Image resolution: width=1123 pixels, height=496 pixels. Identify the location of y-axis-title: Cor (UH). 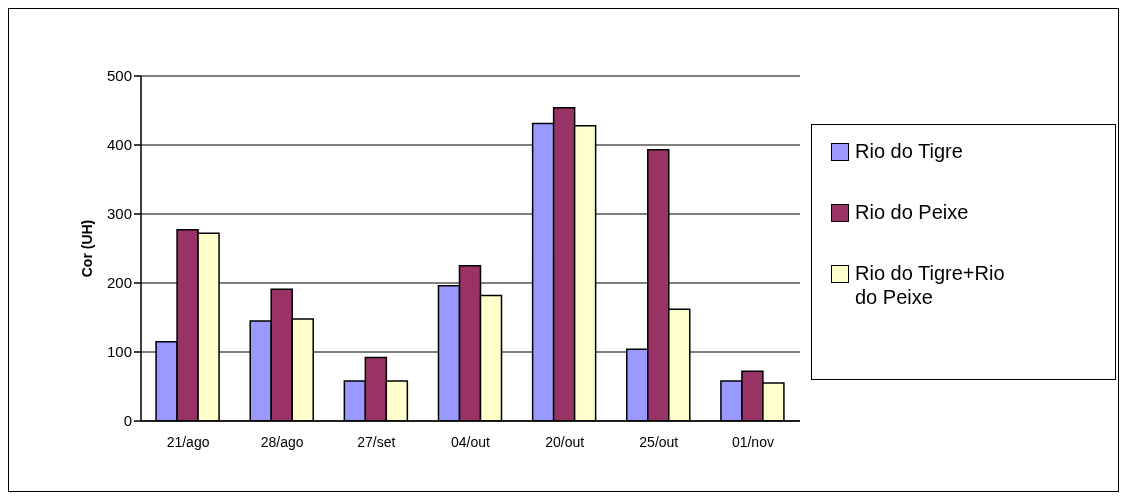
(86, 248).